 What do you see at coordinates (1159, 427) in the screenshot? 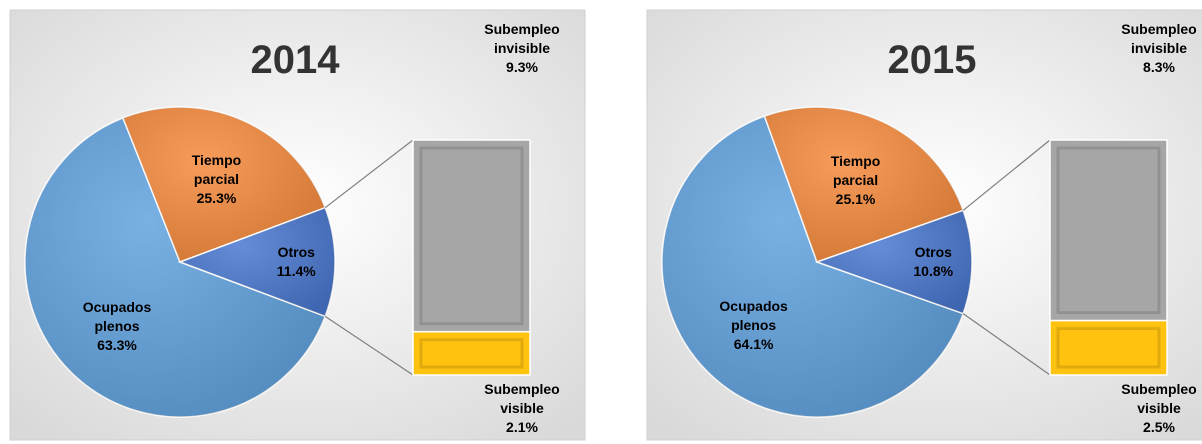
I see `breakdown-value-label: 2.5%` at bounding box center [1159, 427].